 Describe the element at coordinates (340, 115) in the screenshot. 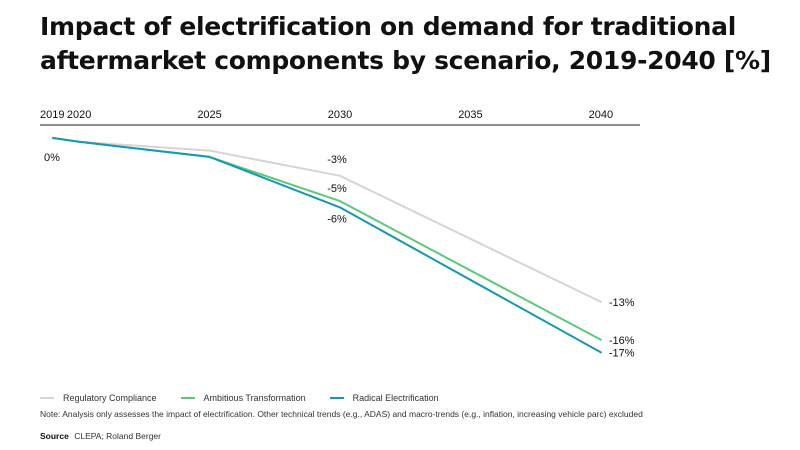

I see `x-tick-label-2030: 2030` at that location.